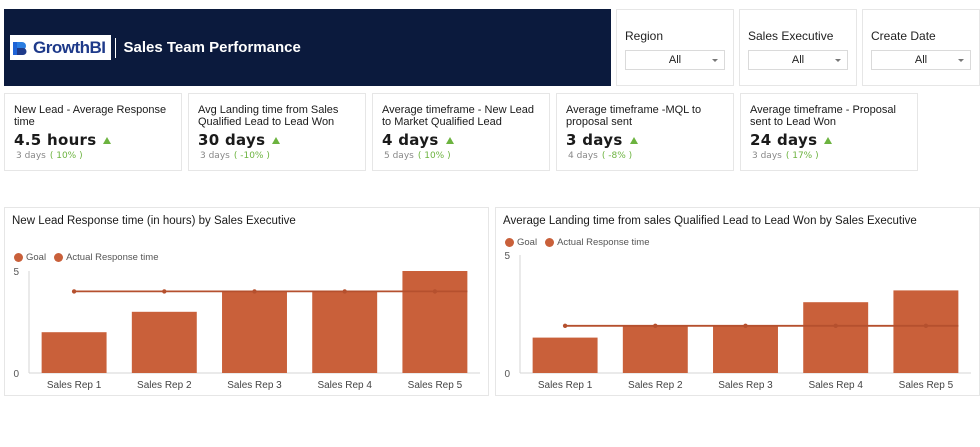 The image size is (980, 447). What do you see at coordinates (583, 156) in the screenshot?
I see `kpi-previous: 4 days` at bounding box center [583, 156].